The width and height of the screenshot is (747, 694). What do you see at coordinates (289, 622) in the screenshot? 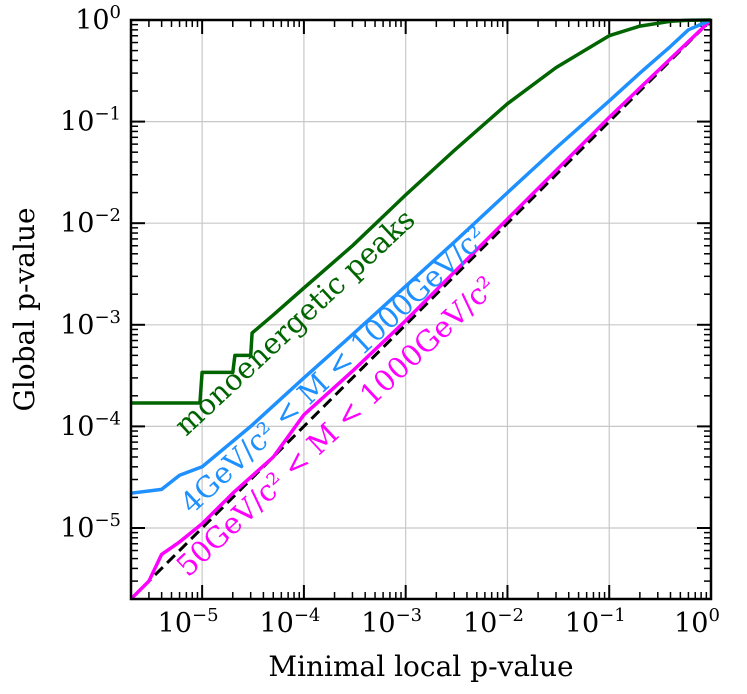
I see `x-tick-label: 10⁻⁴` at bounding box center [289, 622].